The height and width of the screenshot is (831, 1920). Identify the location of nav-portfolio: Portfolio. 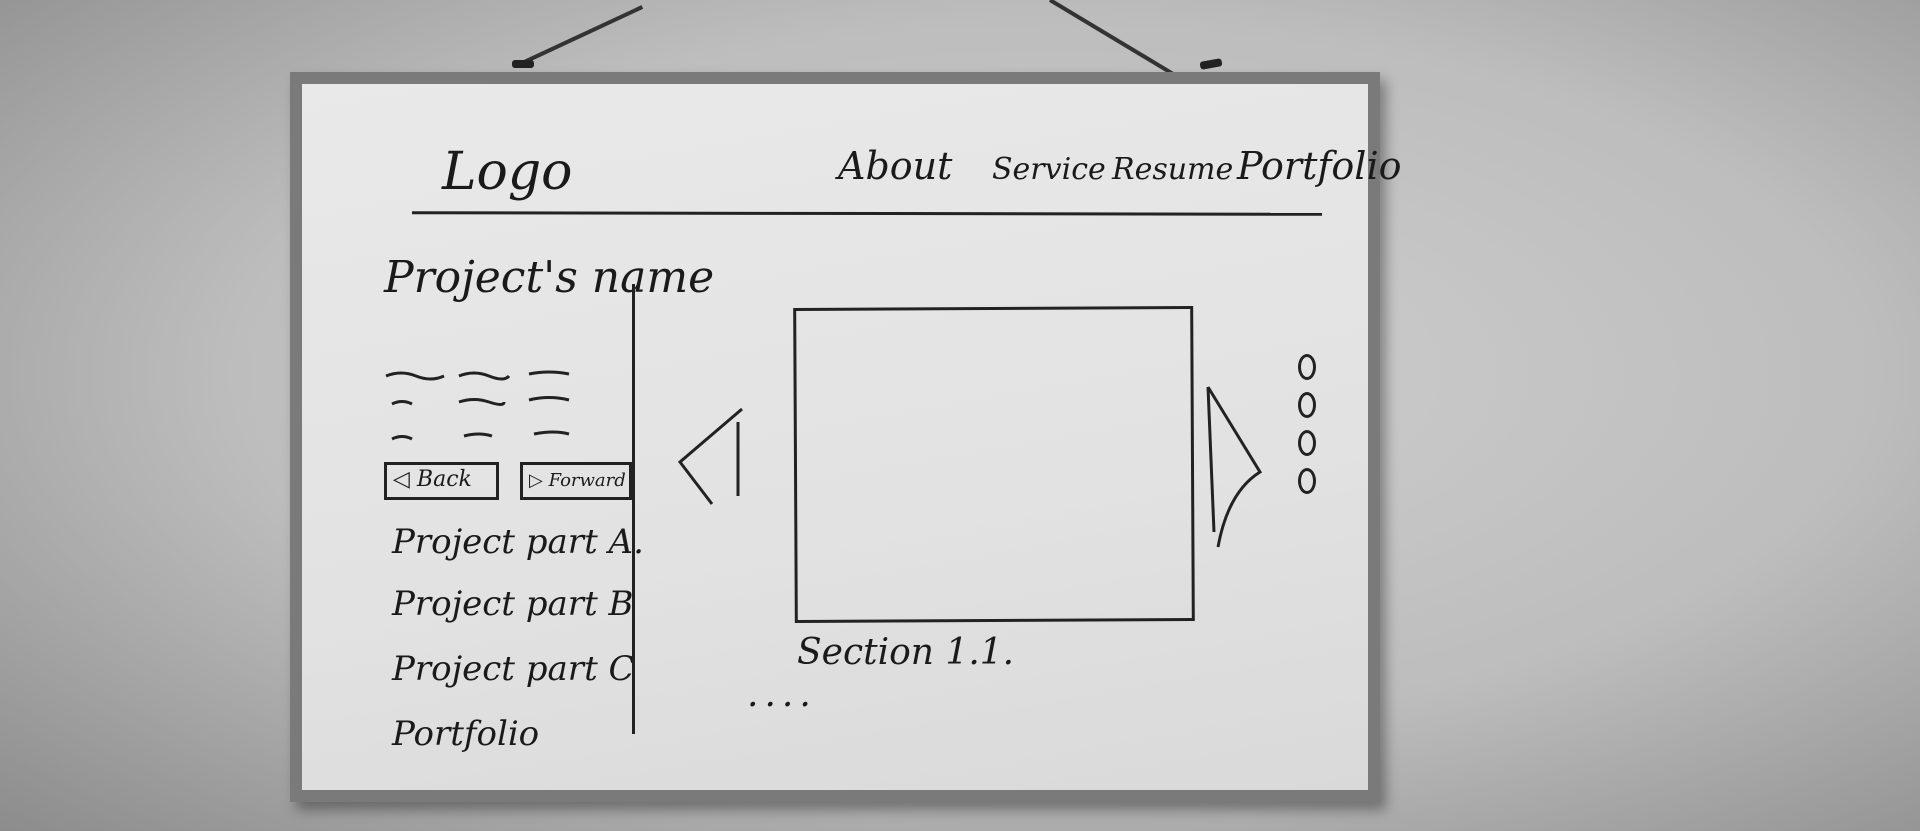
(1319, 166).